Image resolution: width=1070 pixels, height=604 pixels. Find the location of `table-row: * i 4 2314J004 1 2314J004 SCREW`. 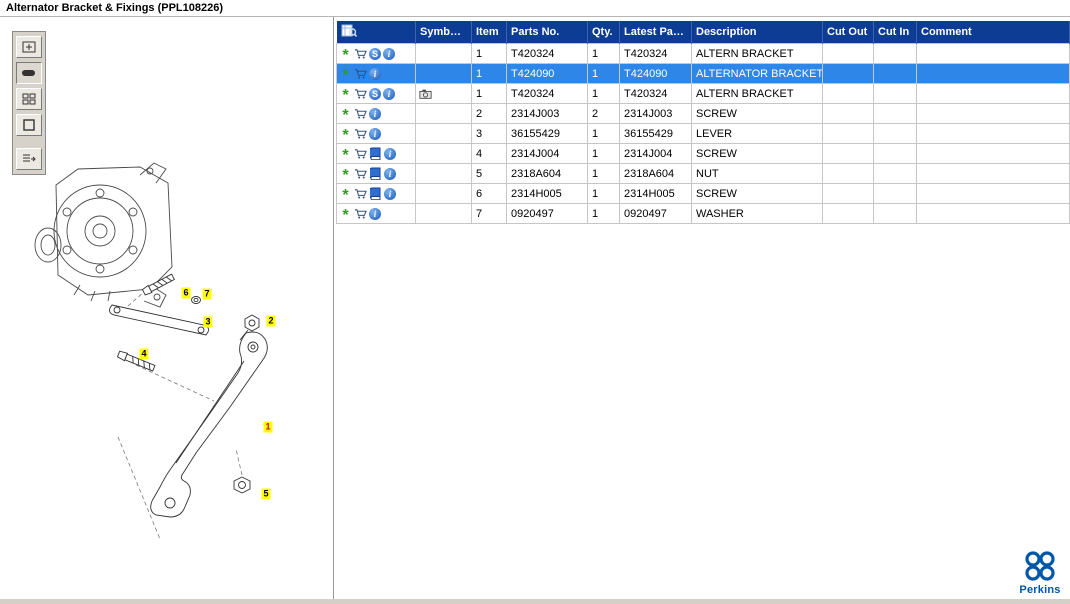

table-row: * i 4 2314J004 1 2314J004 SCREW is located at coordinates (703, 153).